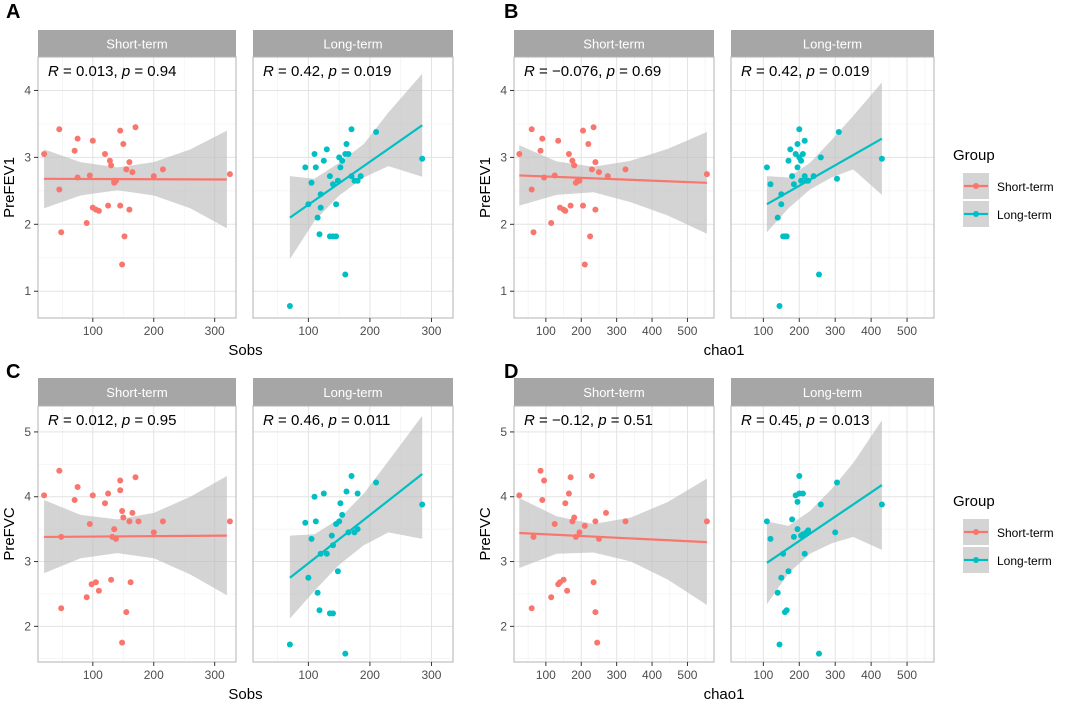 This screenshot has height=704, width=1065. Describe the element at coordinates (832, 187) in the screenshot. I see `plot-area` at that location.